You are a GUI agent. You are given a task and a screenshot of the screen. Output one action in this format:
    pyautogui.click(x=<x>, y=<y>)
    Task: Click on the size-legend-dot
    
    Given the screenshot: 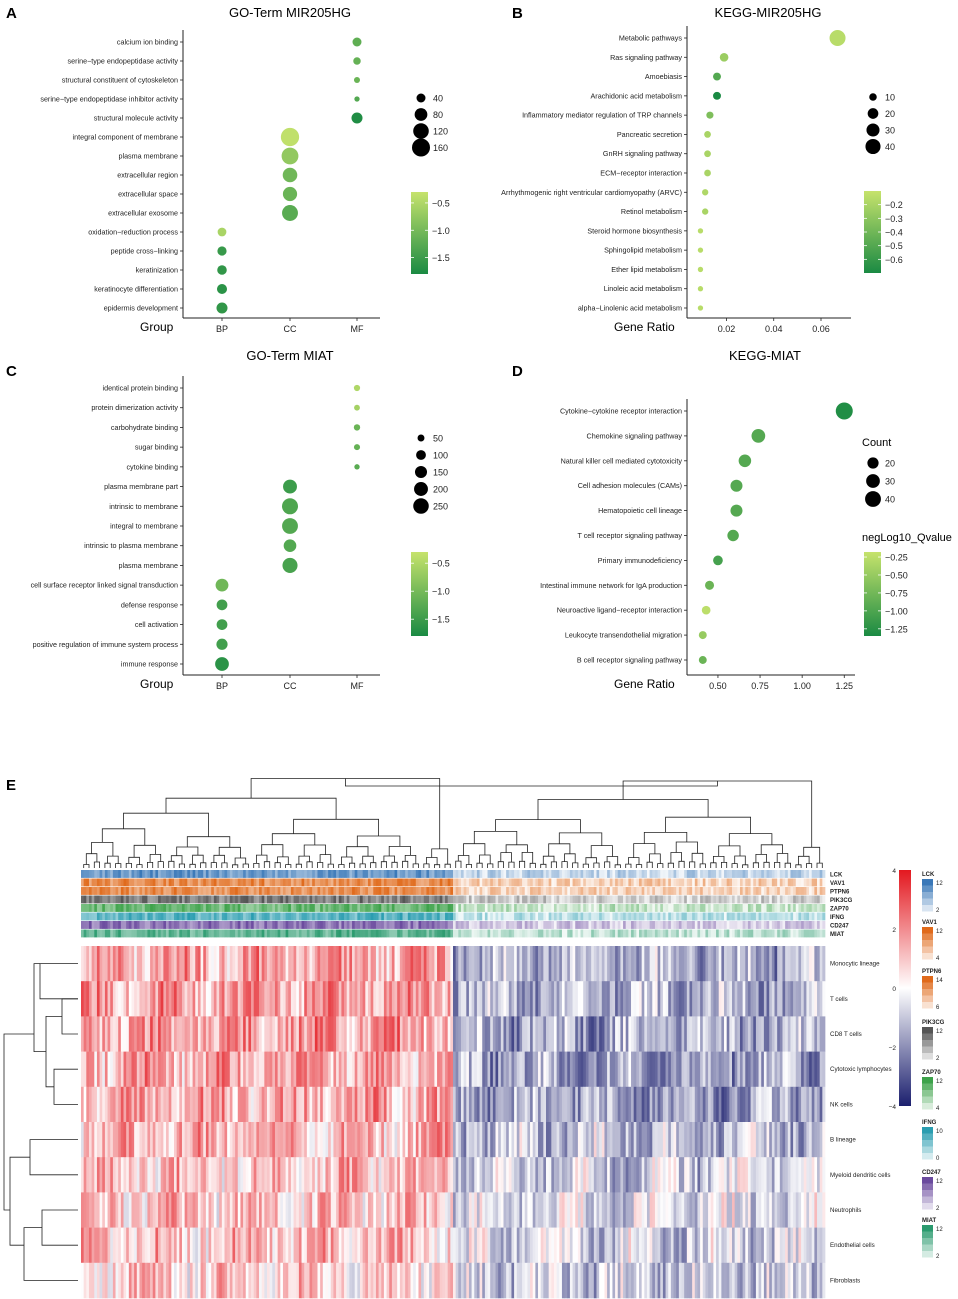 What is the action you would take?
    pyautogui.click(x=421, y=131)
    